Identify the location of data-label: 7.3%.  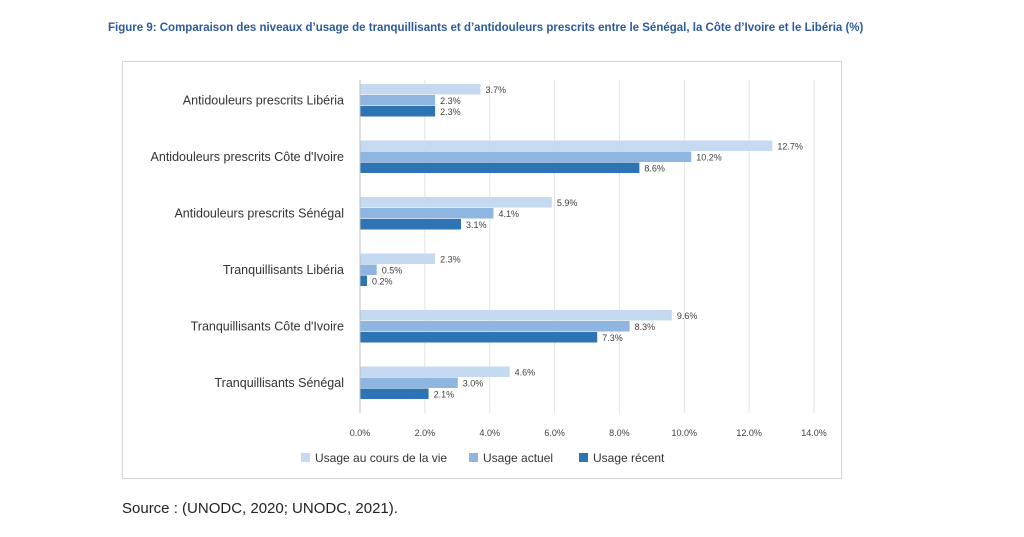
(612, 338).